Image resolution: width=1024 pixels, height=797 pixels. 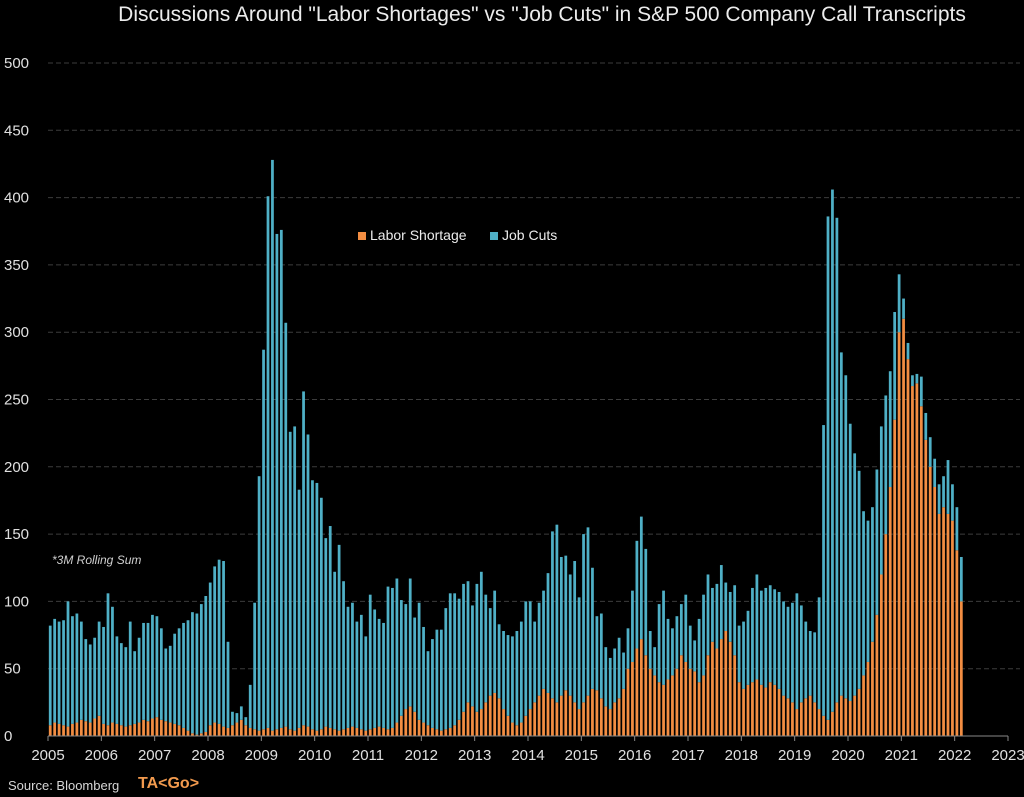 What do you see at coordinates (418, 235) in the screenshot?
I see `legend-label-labor: Labor Shortage` at bounding box center [418, 235].